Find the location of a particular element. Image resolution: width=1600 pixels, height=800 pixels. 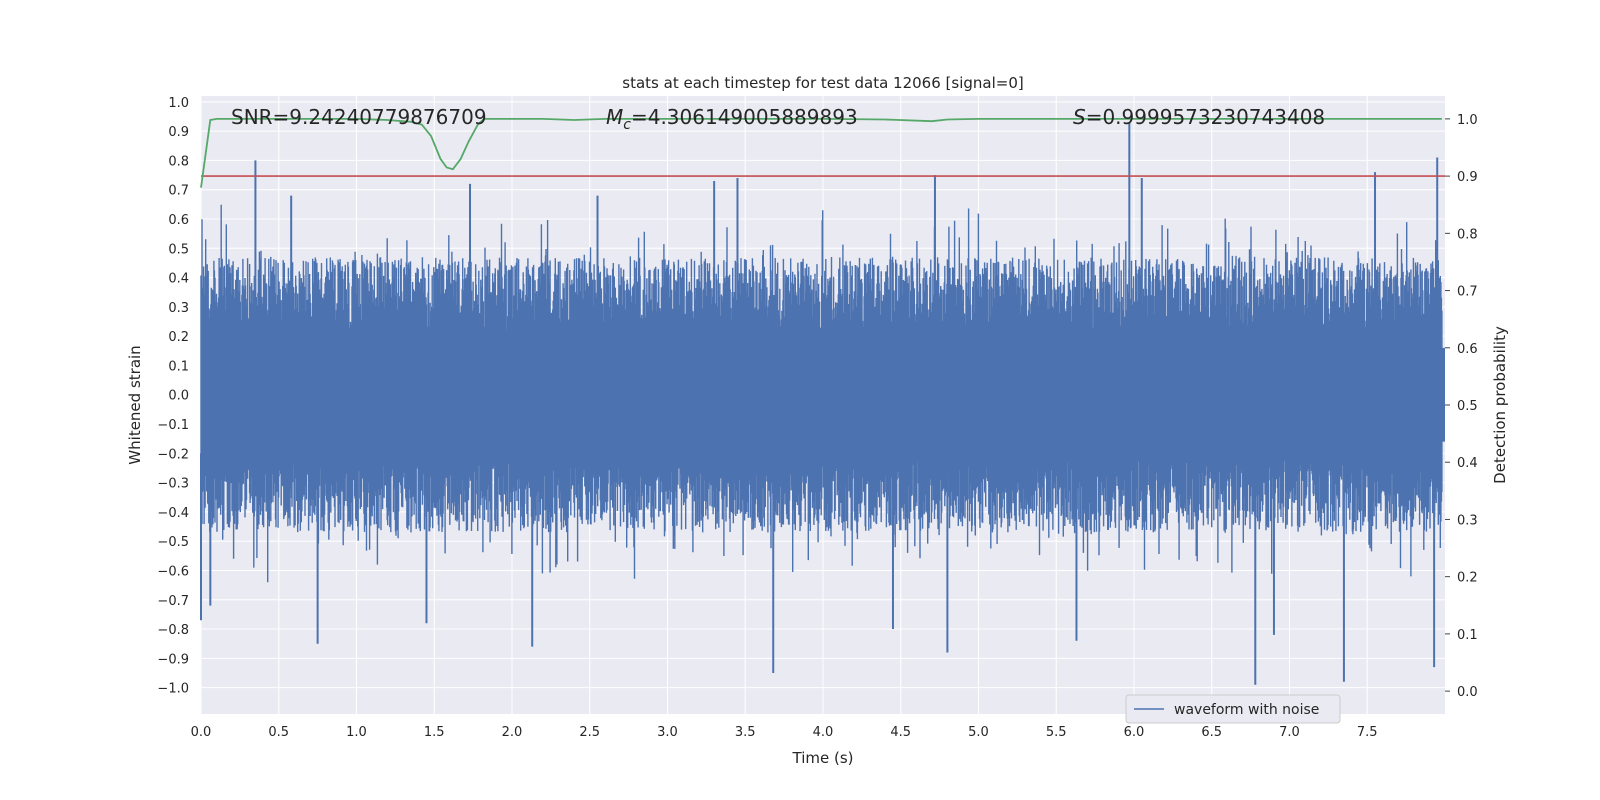

legend-label: waveform with noise is located at coordinates (1246, 710).